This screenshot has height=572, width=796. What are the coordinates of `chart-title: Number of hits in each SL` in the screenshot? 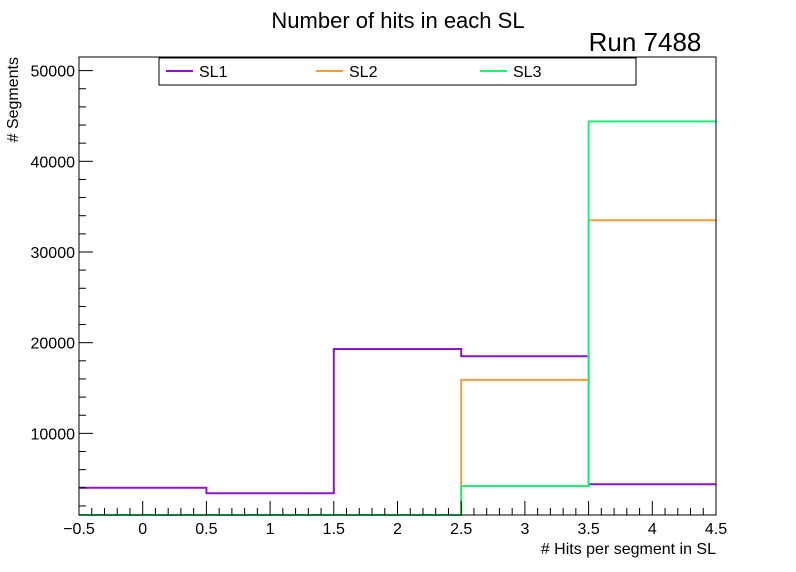 It's located at (397, 20).